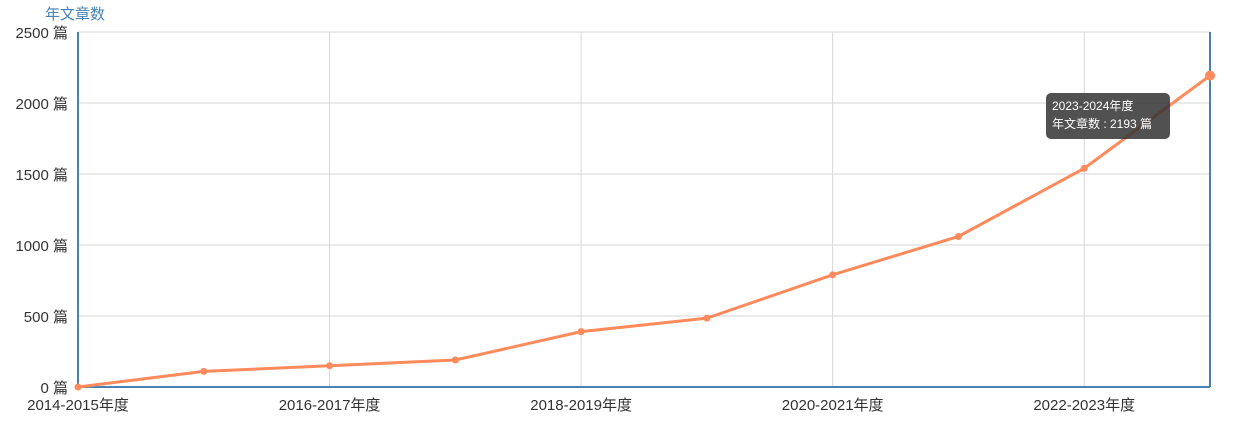 Image resolution: width=1241 pixels, height=434 pixels. What do you see at coordinates (41, 33) in the screenshot?
I see `y-tick-label: 2500 篇` at bounding box center [41, 33].